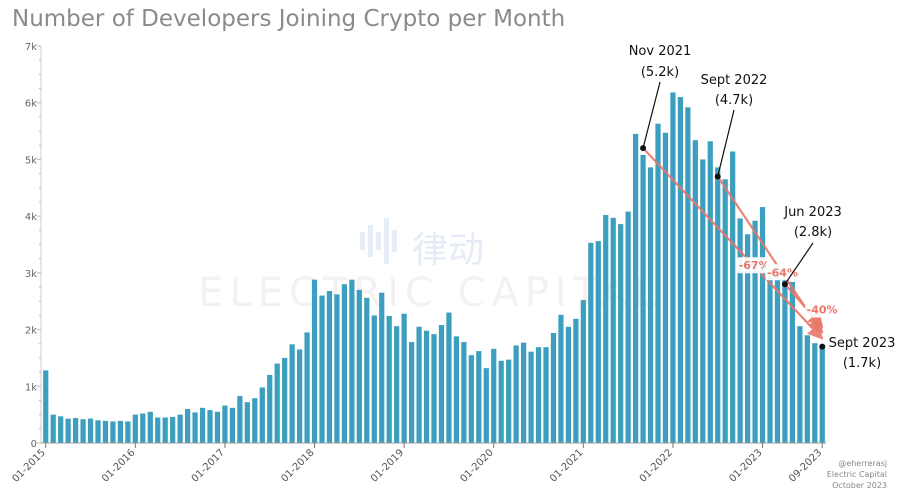  I want to click on y-tick-label: 5k, so click(31, 160).